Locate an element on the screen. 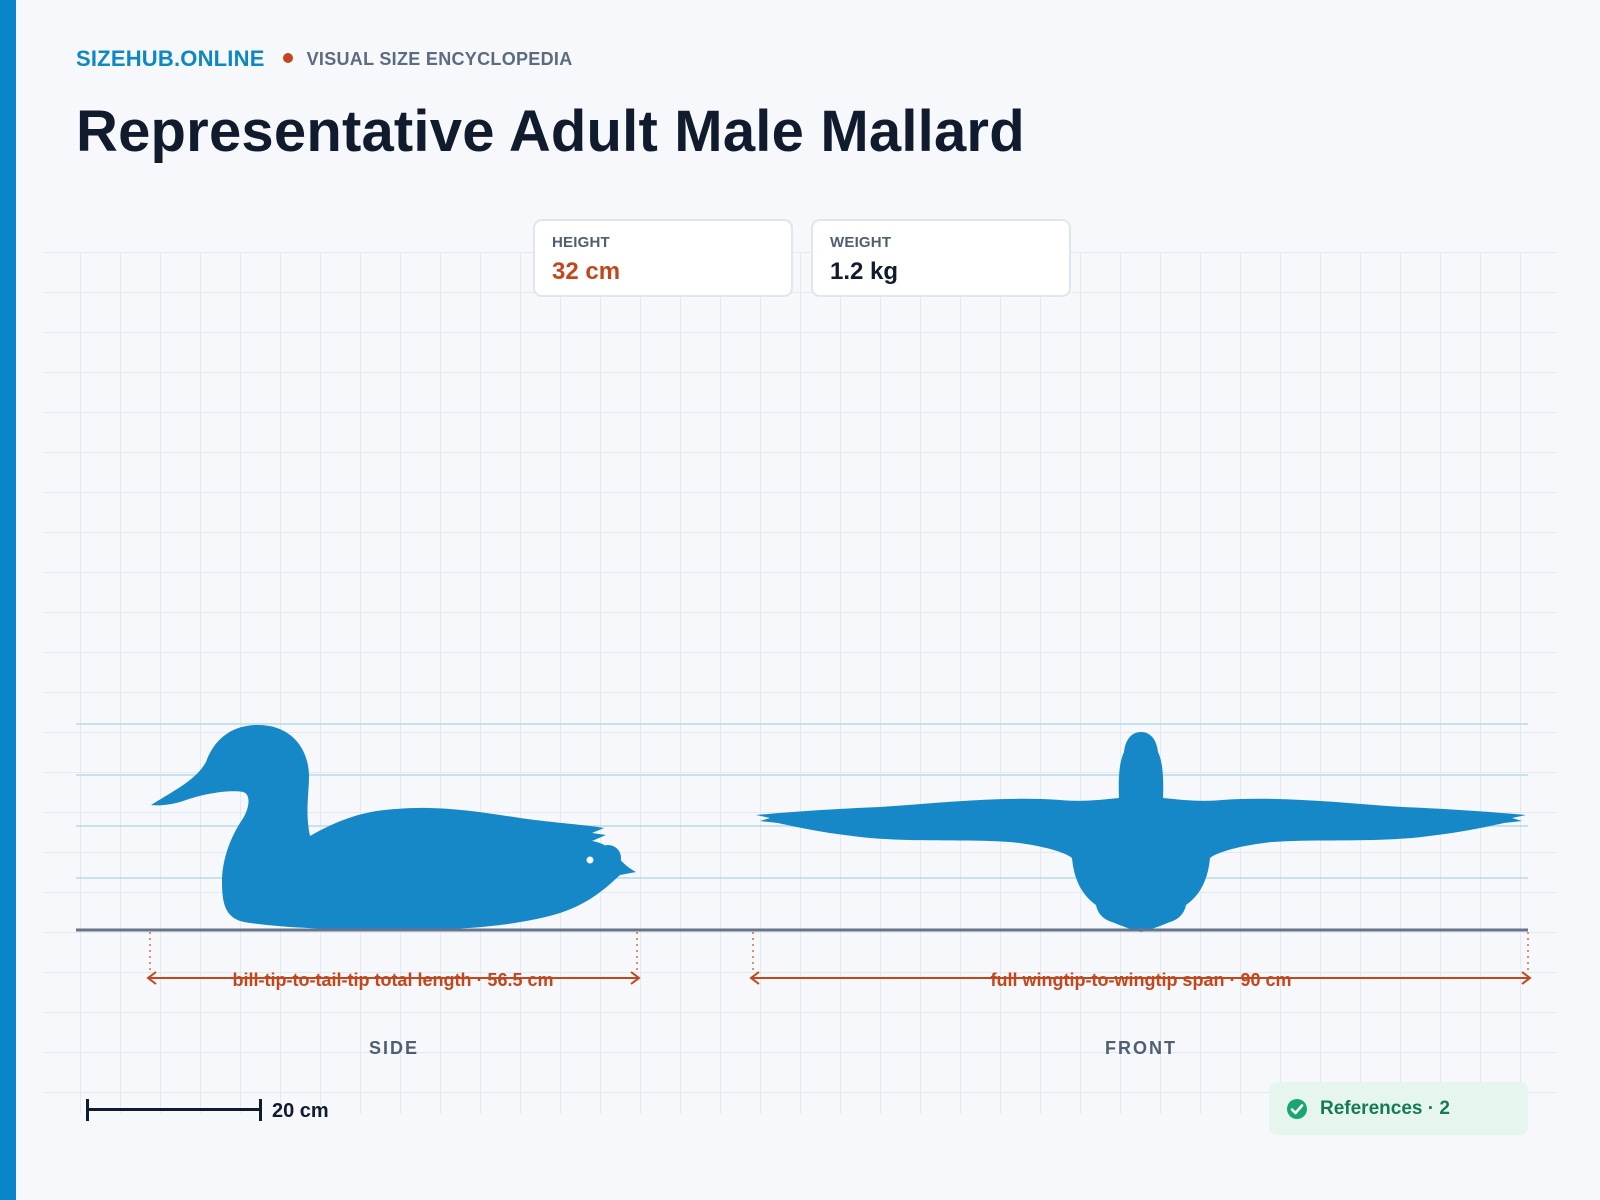 This screenshot has height=1200, width=1600. front-dimension-arrow is located at coordinates (1140, 978).